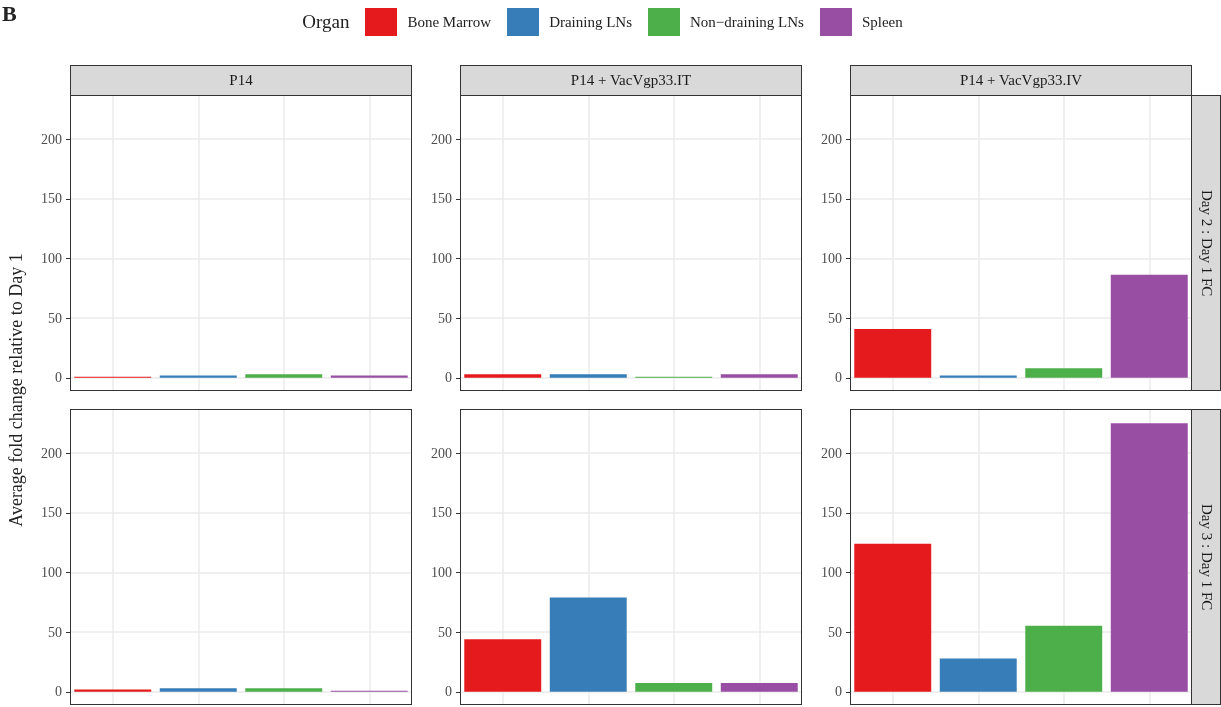 Image resolution: width=1221 pixels, height=707 pixels. Describe the element at coordinates (882, 22) in the screenshot. I see `legend-label: Spleen` at that location.